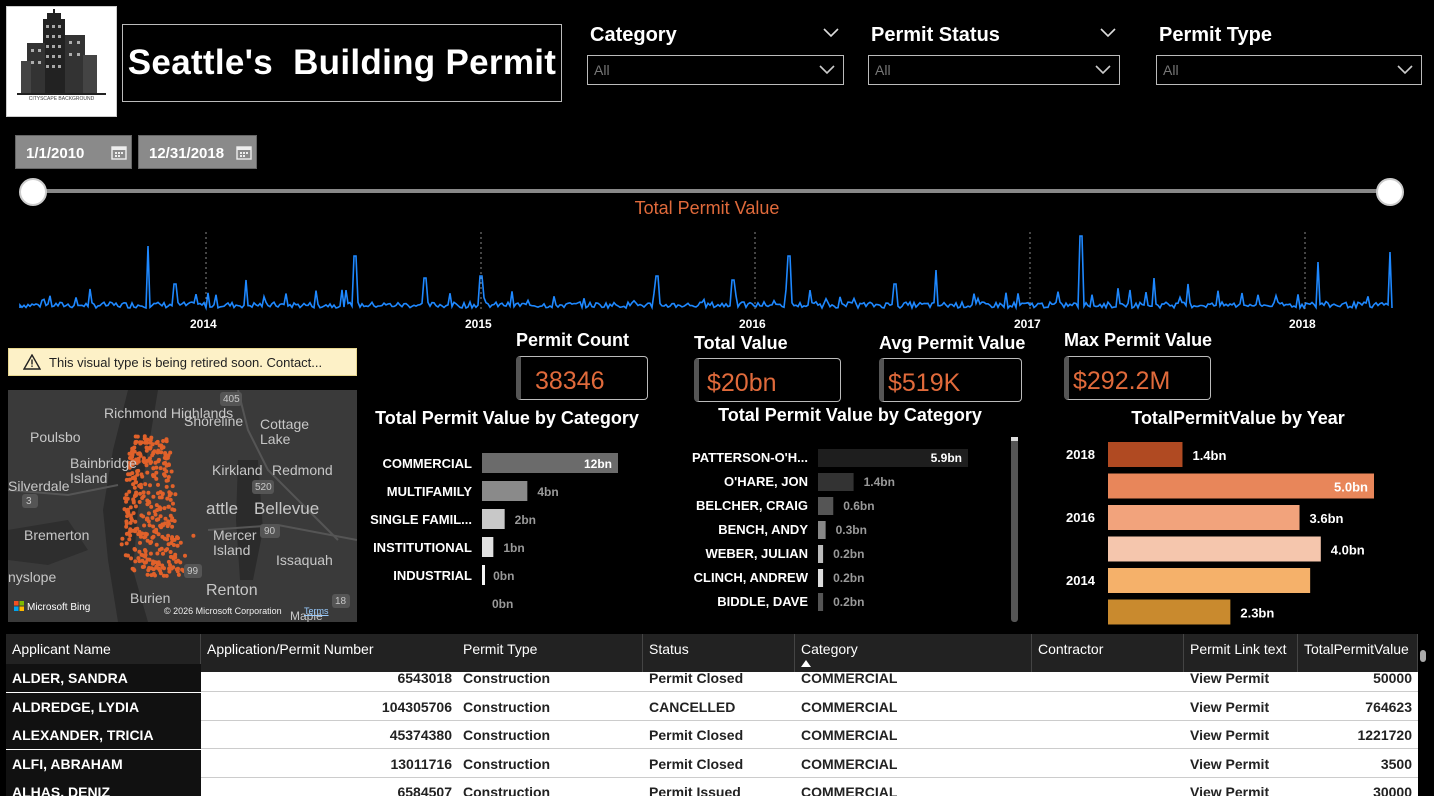 This screenshot has height=796, width=1434. What do you see at coordinates (1238, 535) in the screenshot?
I see `year-bar-chart: 2018 1.4bn 5.0bn 2016 3.6bn 4.0bn 2014 2.3bn` at bounding box center [1238, 535].